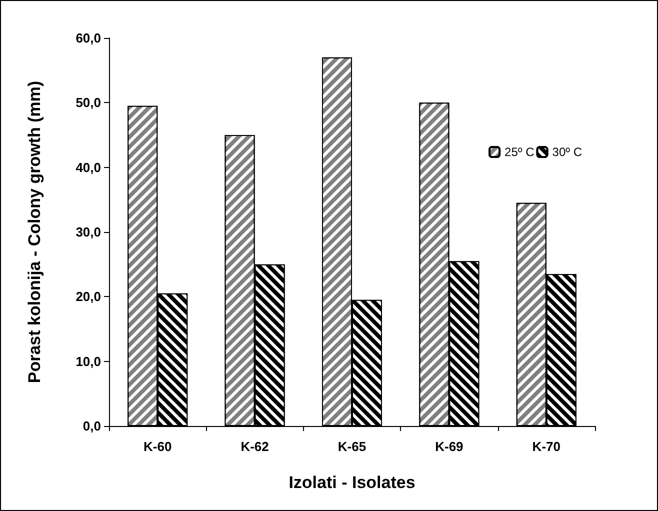 Image resolution: width=658 pixels, height=511 pixels. I want to click on legend-label: 25º C, so click(519, 152).